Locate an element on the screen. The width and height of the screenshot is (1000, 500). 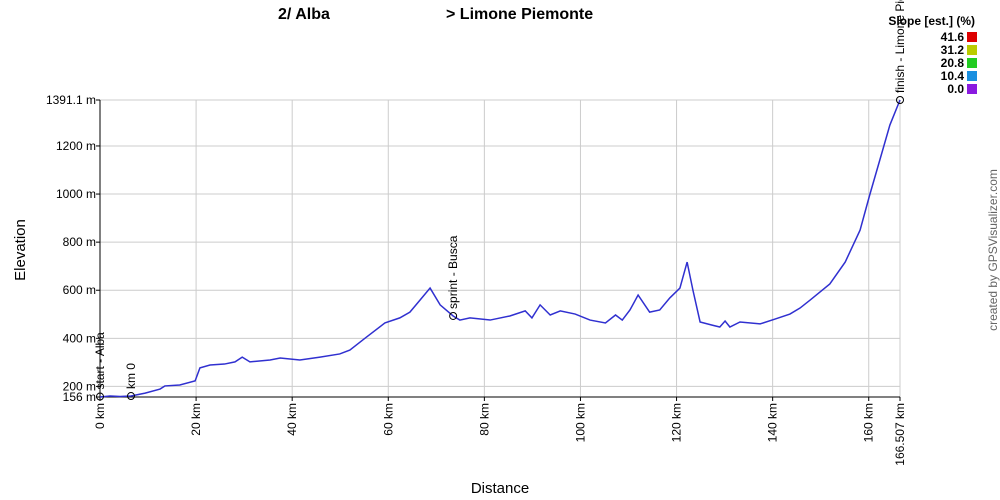
y-tick-label: 800 m is located at coordinates (79, 242).